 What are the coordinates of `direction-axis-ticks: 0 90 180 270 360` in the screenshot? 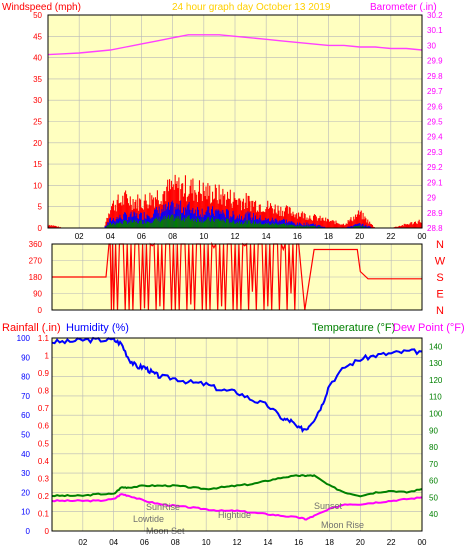 It's located at (36, 277).